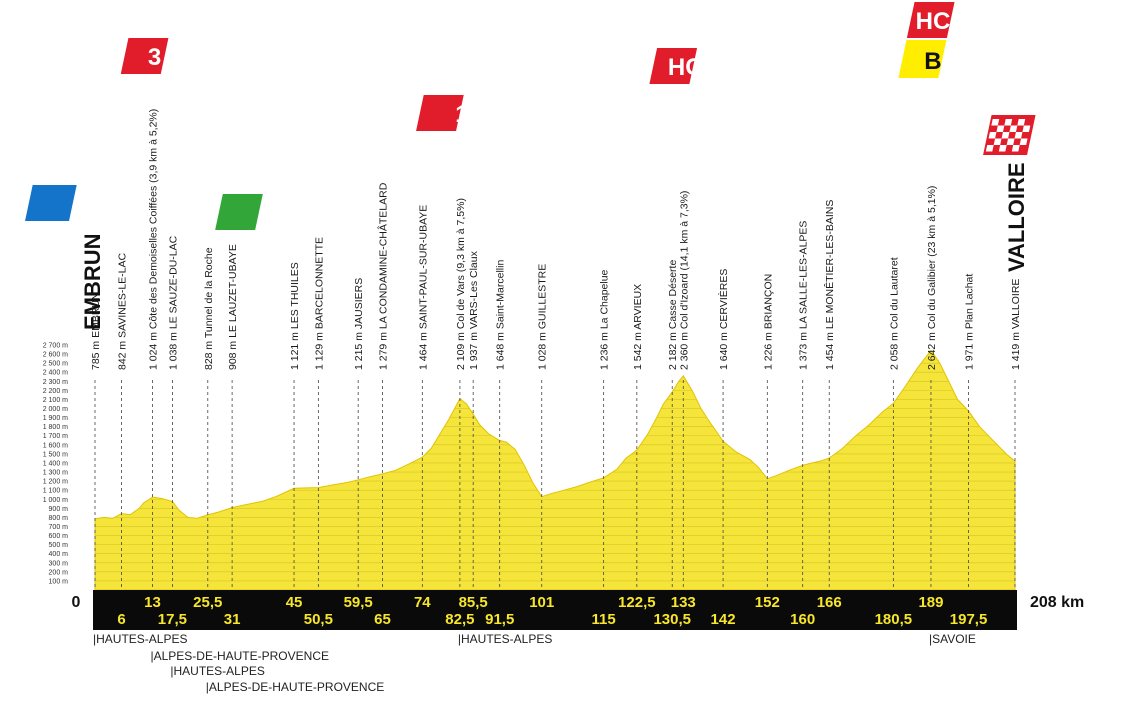  Describe the element at coordinates (59, 545) in the screenshot. I see `y-tick-label: 500 m` at that location.